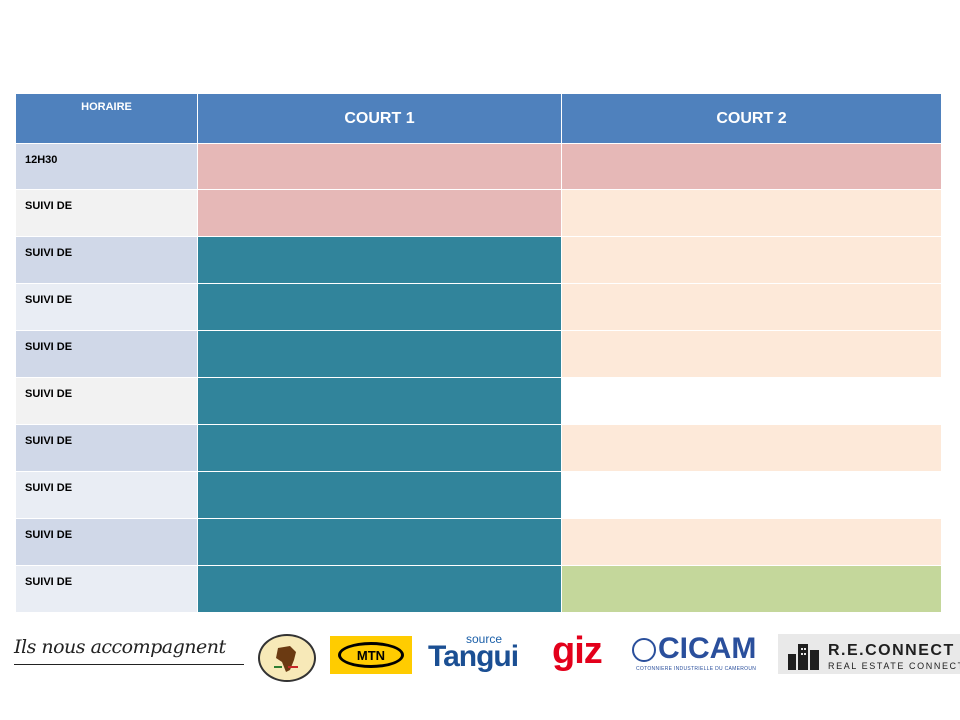  What do you see at coordinates (803, 657) in the screenshot?
I see `buildings-icon` at bounding box center [803, 657].